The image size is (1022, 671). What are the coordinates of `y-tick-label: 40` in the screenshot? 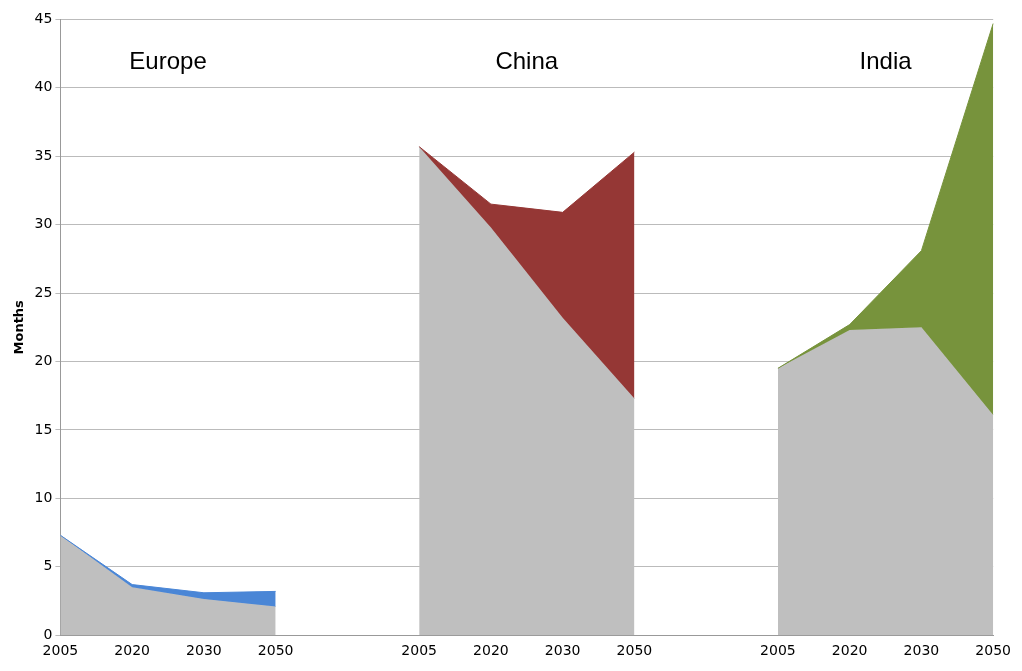 It's located at (43, 86).